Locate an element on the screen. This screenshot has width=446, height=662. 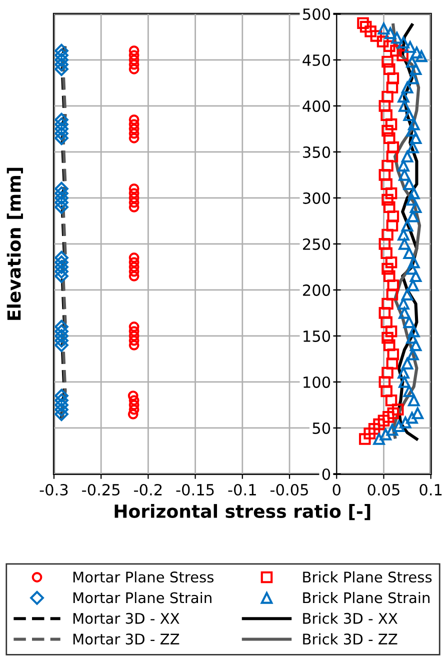
y-tick-label: 350 is located at coordinates (316, 152).